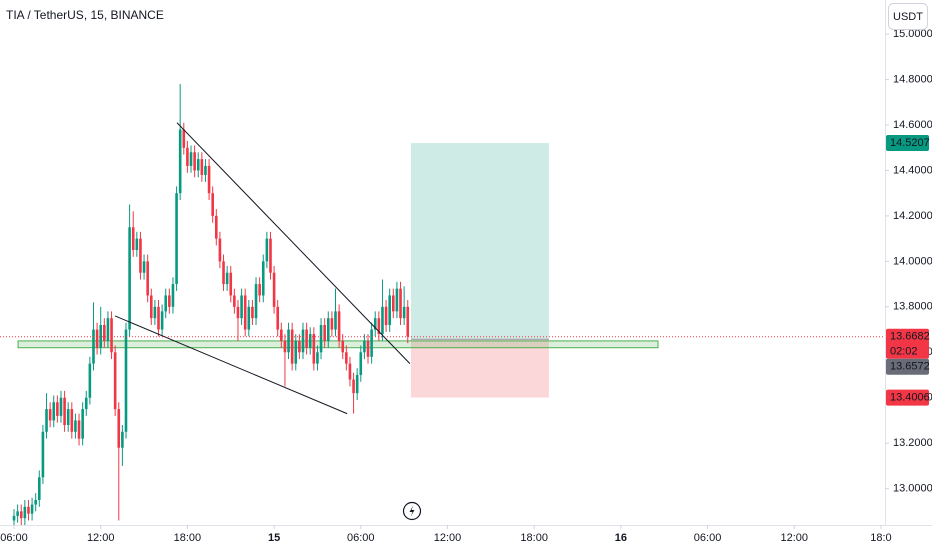  What do you see at coordinates (912, 79) in the screenshot?
I see `y-tick-label: 14.8000` at bounding box center [912, 79].